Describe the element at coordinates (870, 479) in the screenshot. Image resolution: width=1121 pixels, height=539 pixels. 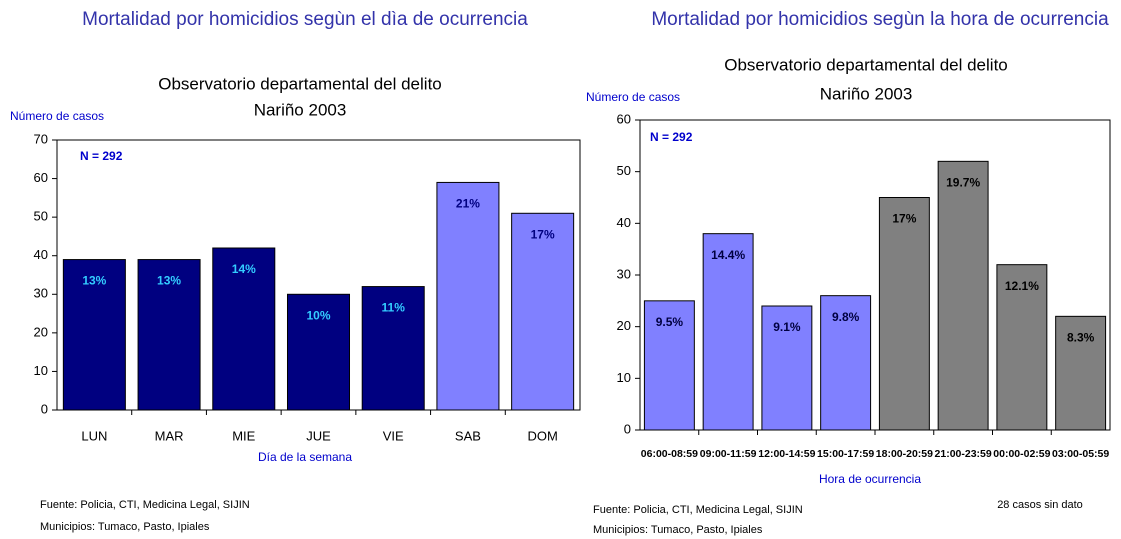
I see `x-axis-label: Hora de ocurrencia` at that location.